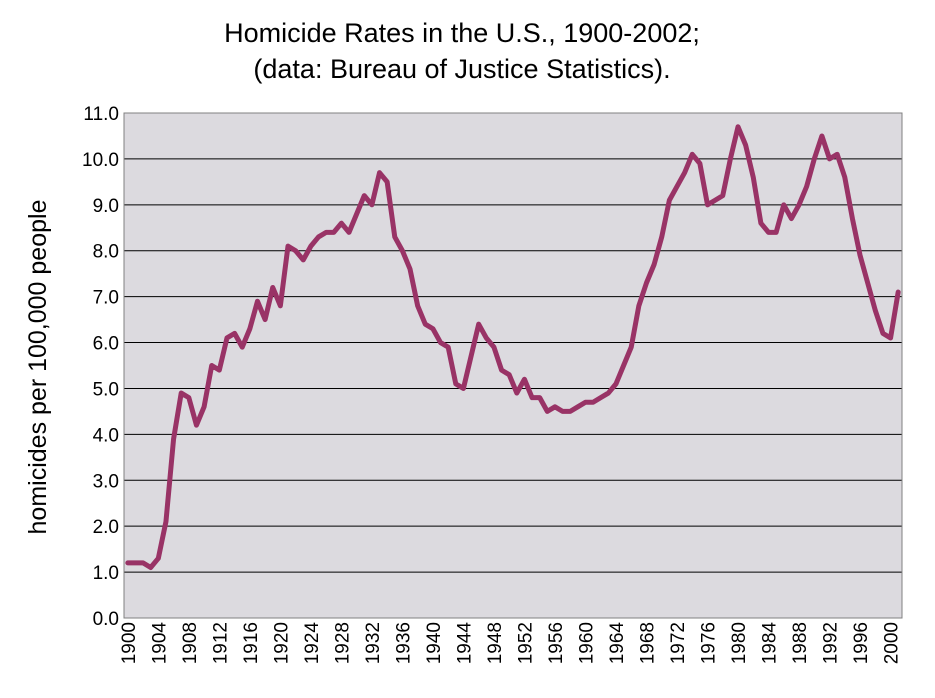 This screenshot has height=698, width=935. Describe the element at coordinates (106, 389) in the screenshot. I see `y-tick-label: 5.0` at that location.